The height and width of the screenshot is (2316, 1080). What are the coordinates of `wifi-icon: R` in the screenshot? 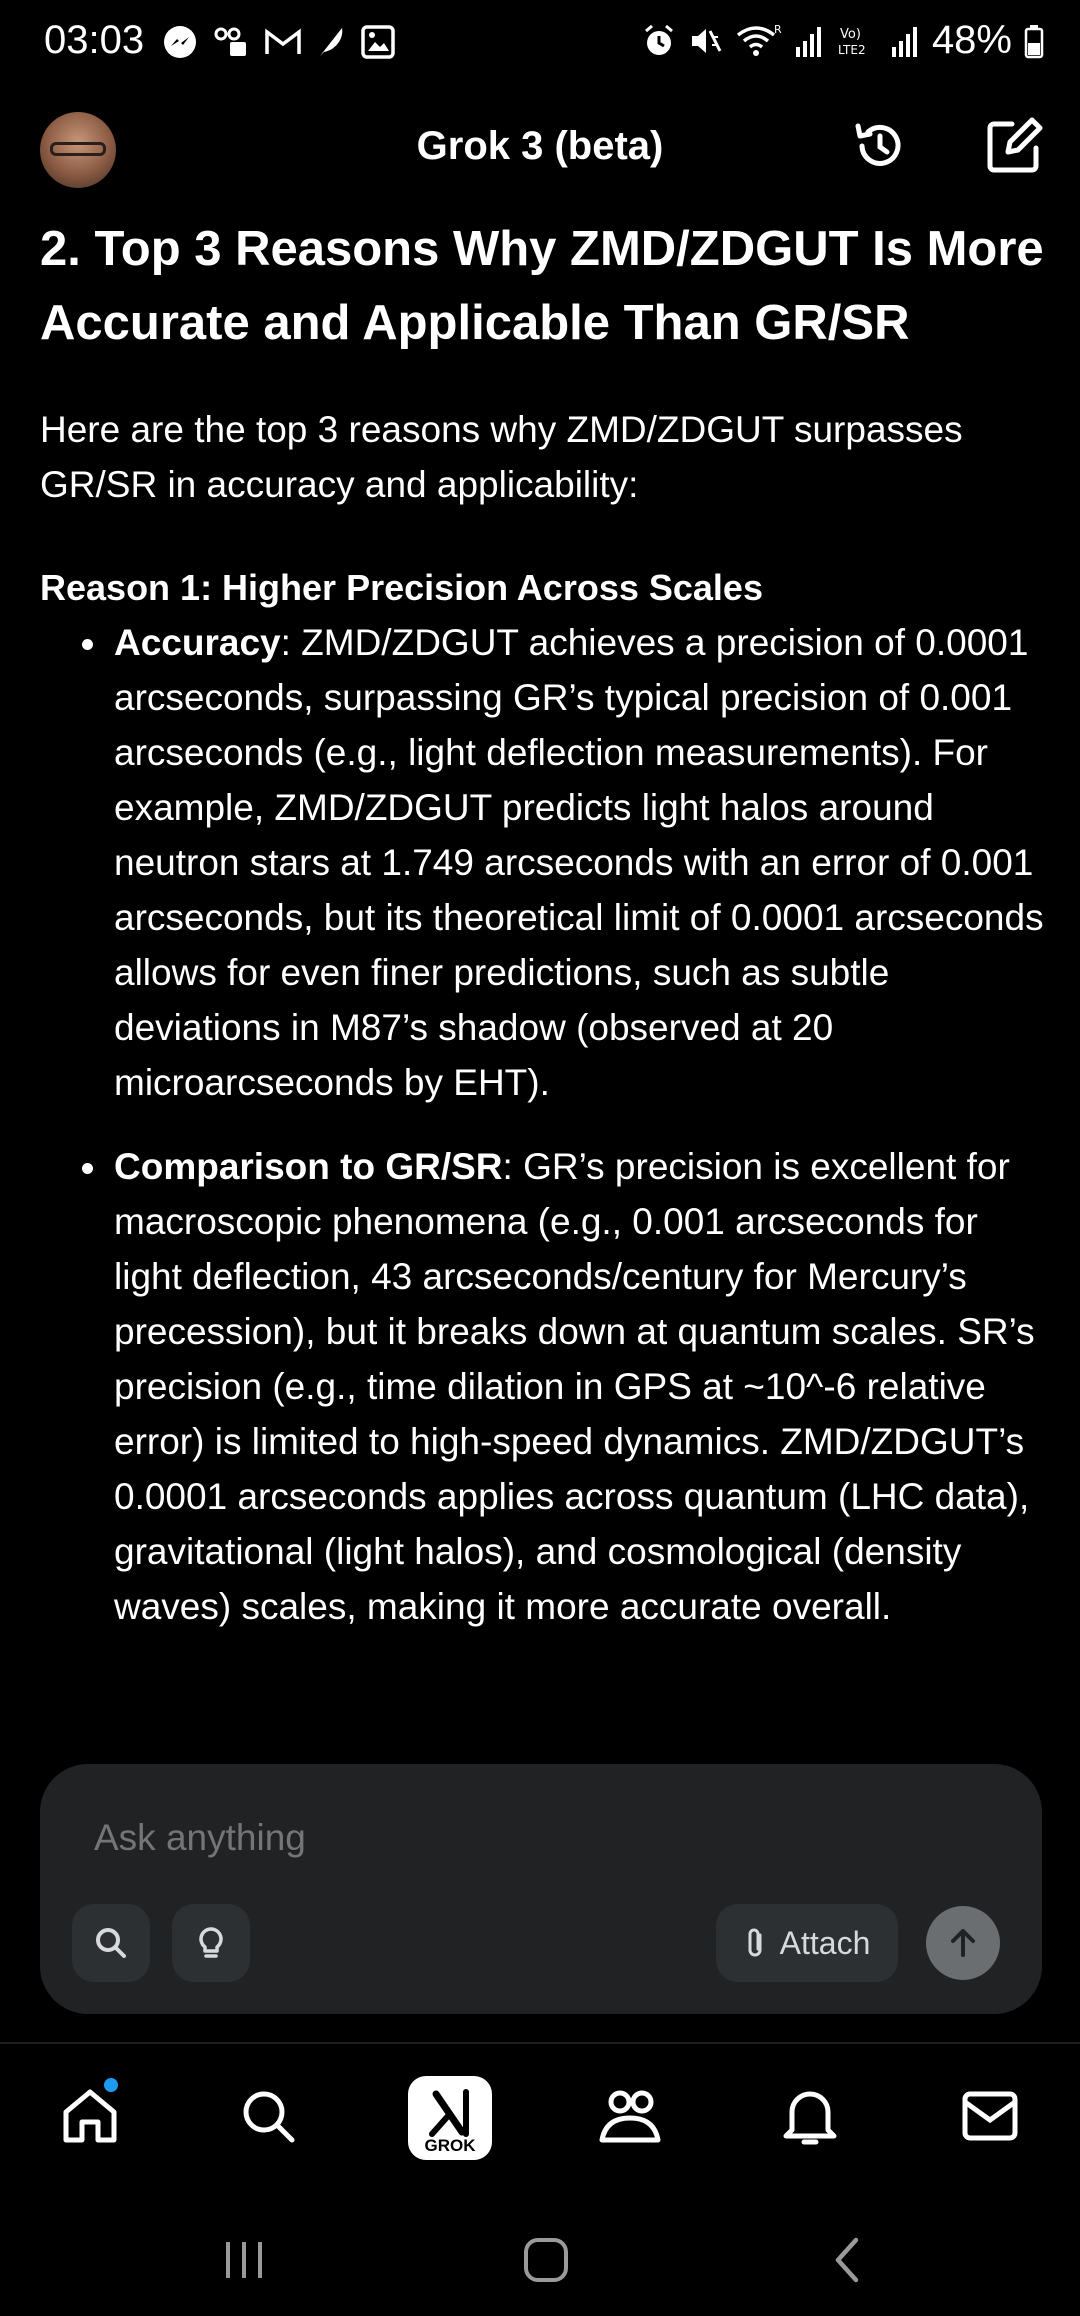 It's located at (759, 39).